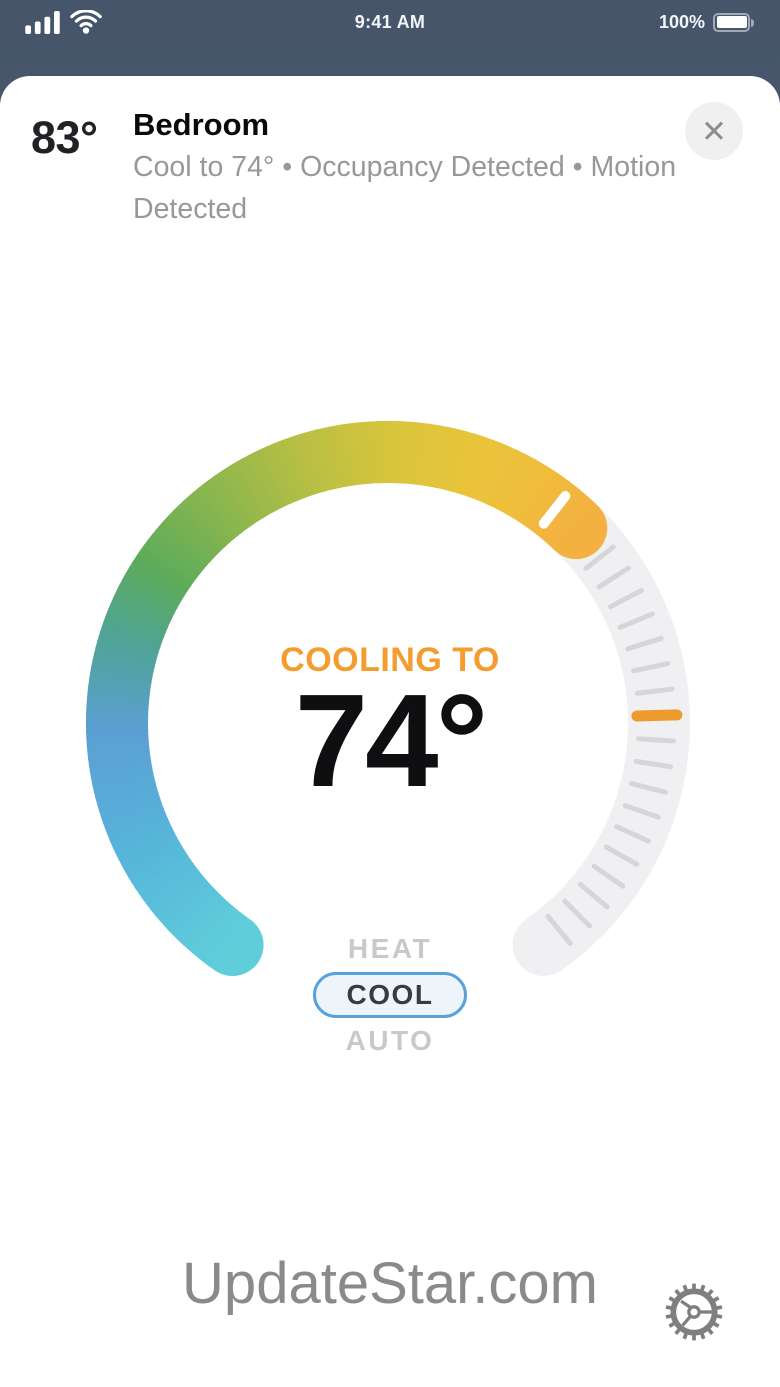 This screenshot has width=780, height=1387. I want to click on mode-heat: HEAT, so click(390, 948).